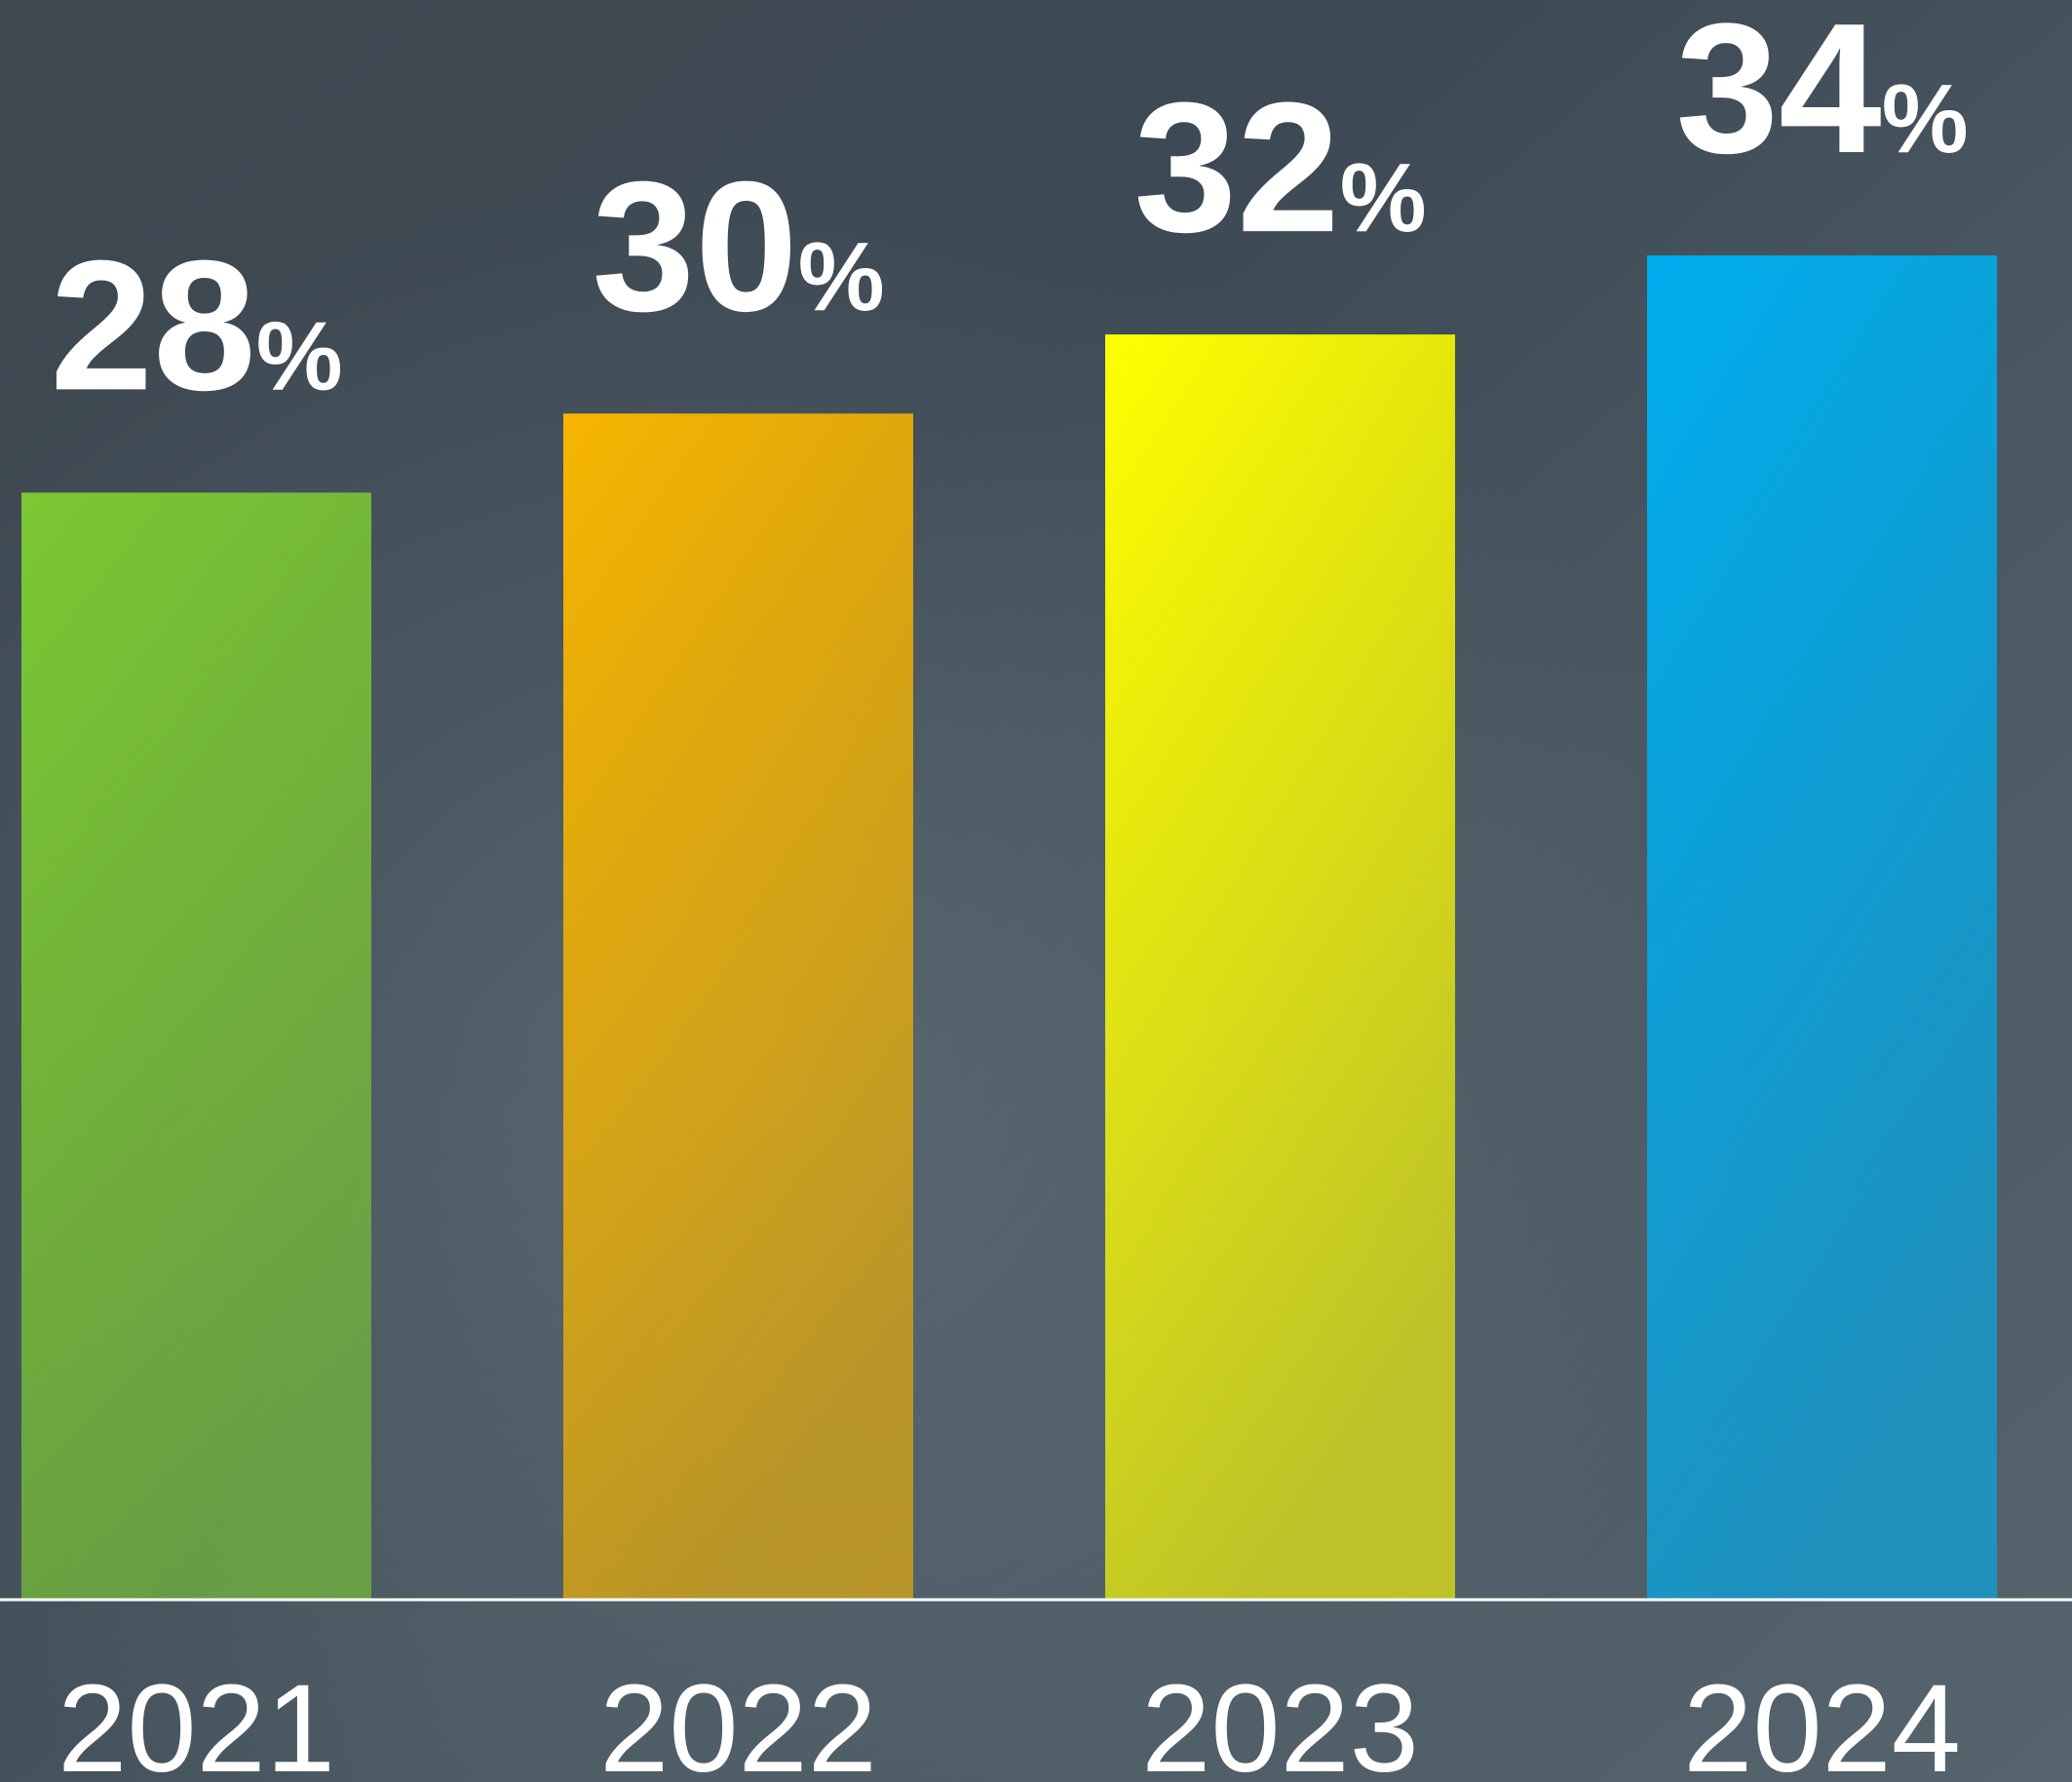  I want to click on value-label: 32%, so click(1279, 167).